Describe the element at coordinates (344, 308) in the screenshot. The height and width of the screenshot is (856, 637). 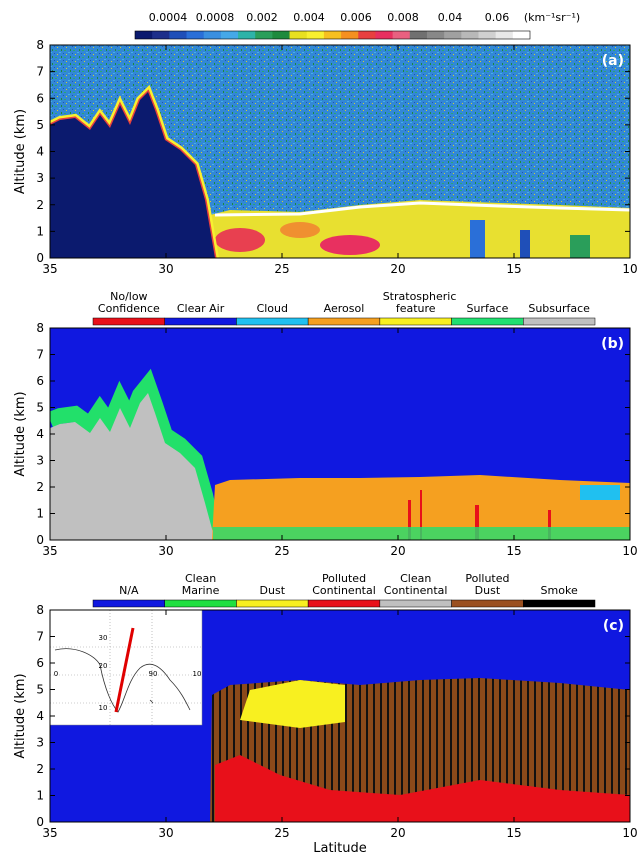
I see `legend-label: Aerosol` at that location.